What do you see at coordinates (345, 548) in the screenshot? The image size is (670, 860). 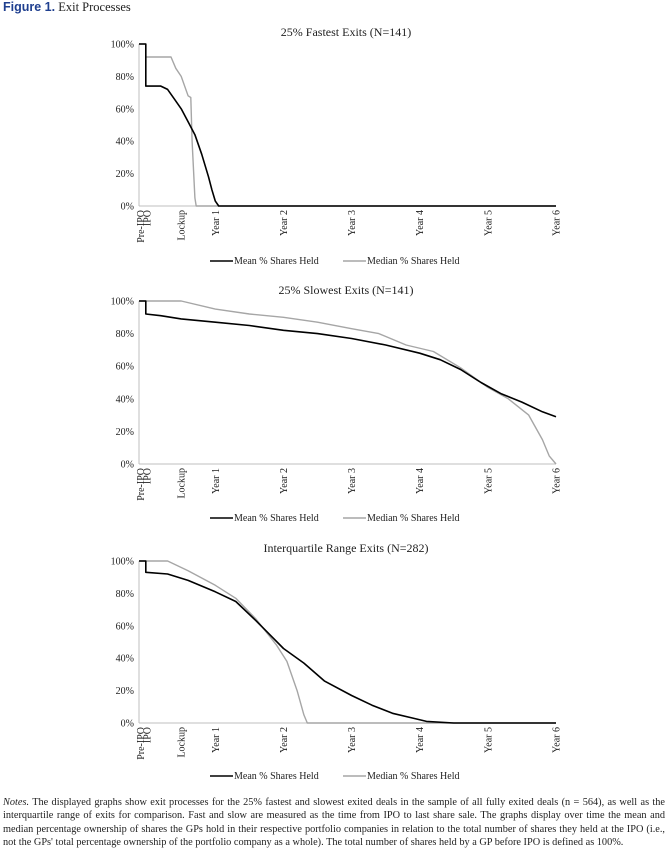 I see `chart-title: Interquartile Range Exits (N=282)` at bounding box center [345, 548].